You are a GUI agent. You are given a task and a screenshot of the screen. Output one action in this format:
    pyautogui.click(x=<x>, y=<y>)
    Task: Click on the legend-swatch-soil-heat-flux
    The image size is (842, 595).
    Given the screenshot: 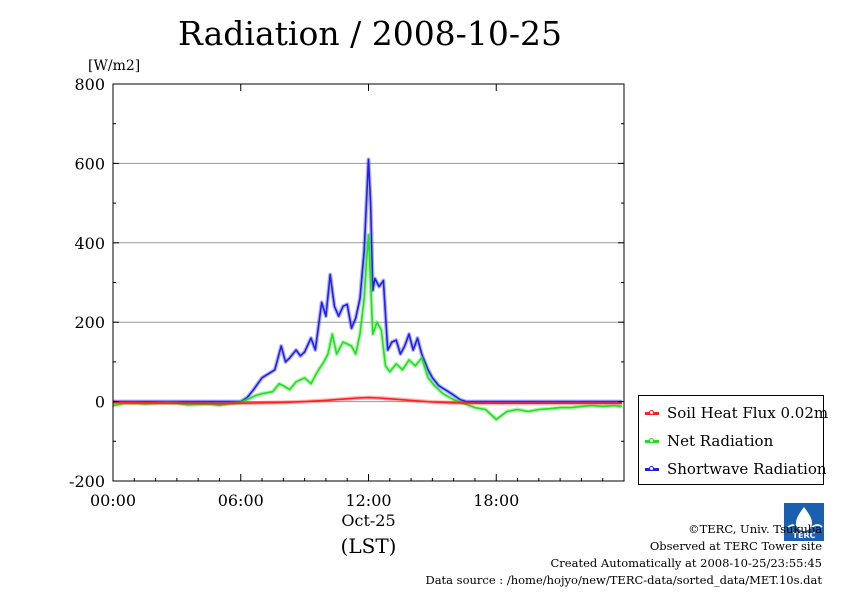 What is the action you would take?
    pyautogui.click(x=652, y=412)
    